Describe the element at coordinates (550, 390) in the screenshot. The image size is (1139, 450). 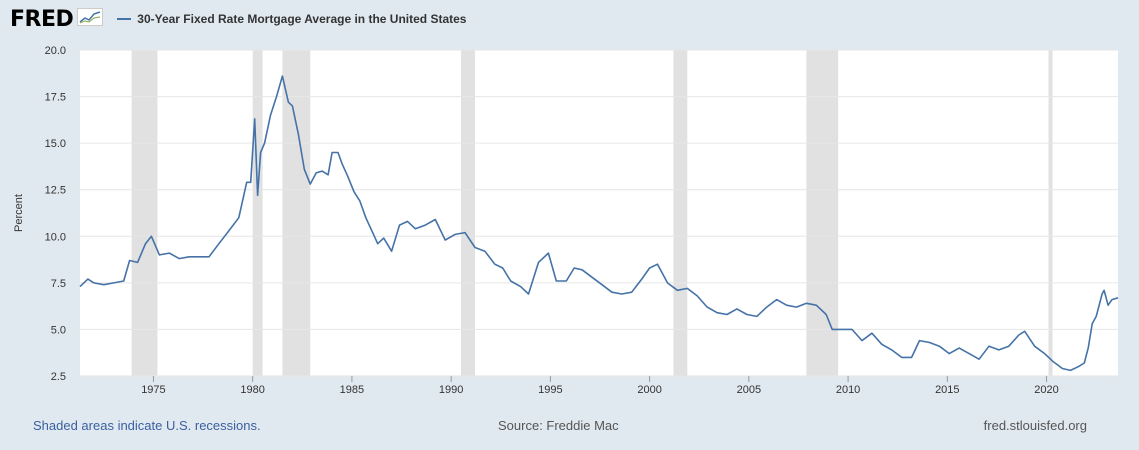
I see `x-tick-label: 1995` at that location.